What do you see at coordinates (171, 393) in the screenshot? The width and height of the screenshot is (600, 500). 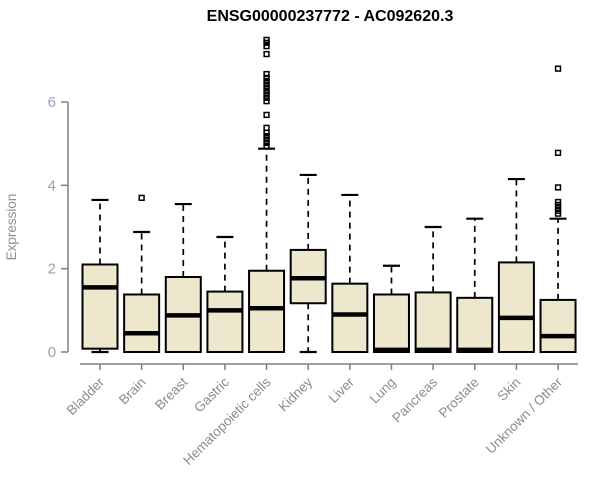 I see `x-category-label: Breast` at bounding box center [171, 393].